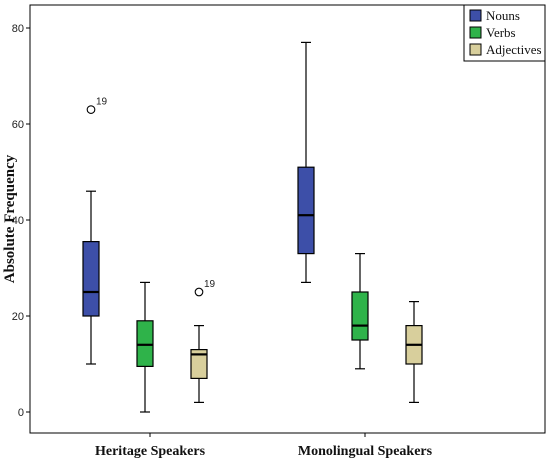 This screenshot has height=465, width=550. What do you see at coordinates (95, 231) in the screenshot?
I see `box-nouns-heritage: 19` at bounding box center [95, 231].